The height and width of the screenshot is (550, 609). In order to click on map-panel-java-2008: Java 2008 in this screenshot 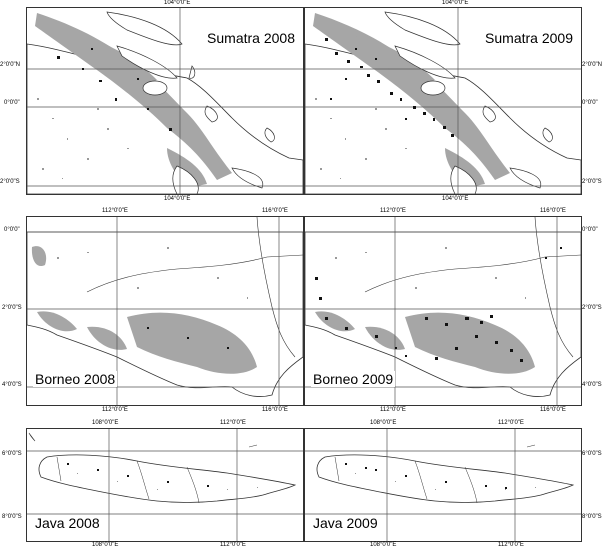, I will do `click(165, 485)`.